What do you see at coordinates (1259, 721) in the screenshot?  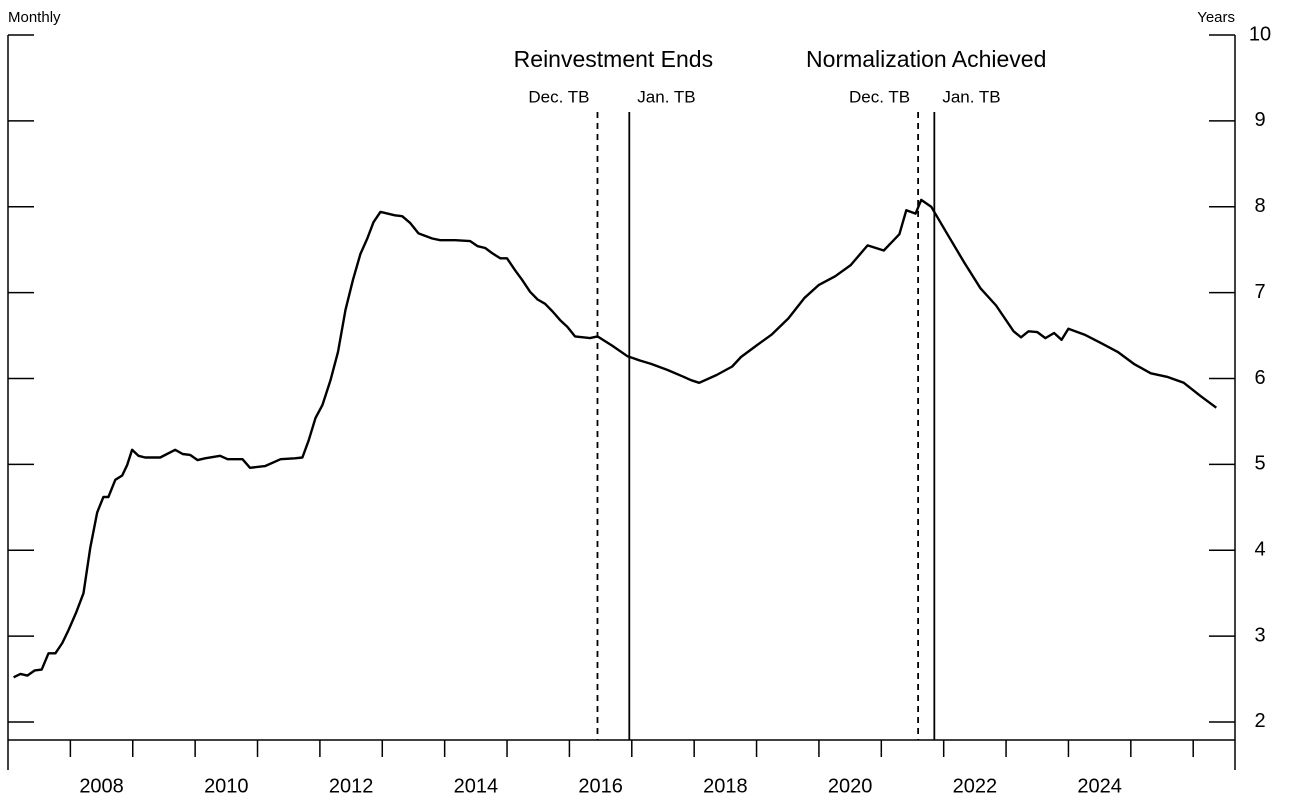 I see `y-tick-label: 2` at bounding box center [1259, 721].